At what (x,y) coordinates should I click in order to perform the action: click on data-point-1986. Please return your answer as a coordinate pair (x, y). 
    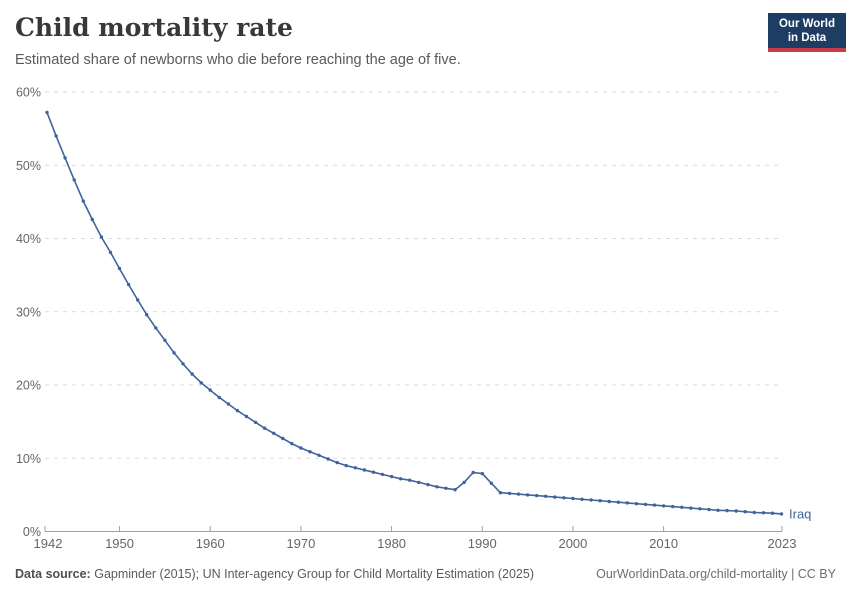
    Looking at the image, I should click on (446, 488).